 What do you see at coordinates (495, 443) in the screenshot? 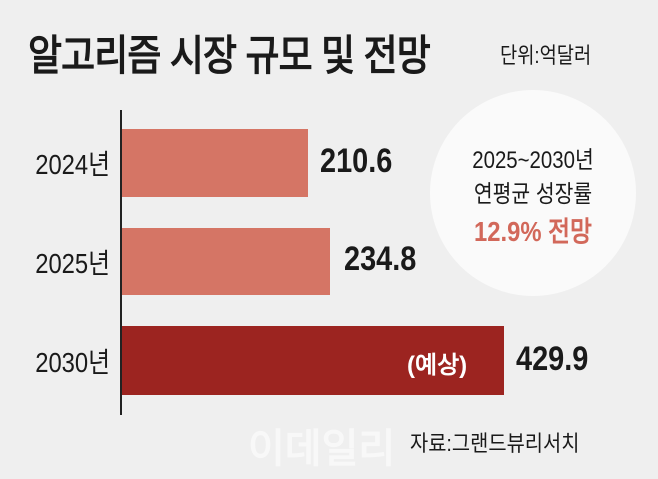
I see `source-label: 자료:그랜드뷰리서치` at bounding box center [495, 443].